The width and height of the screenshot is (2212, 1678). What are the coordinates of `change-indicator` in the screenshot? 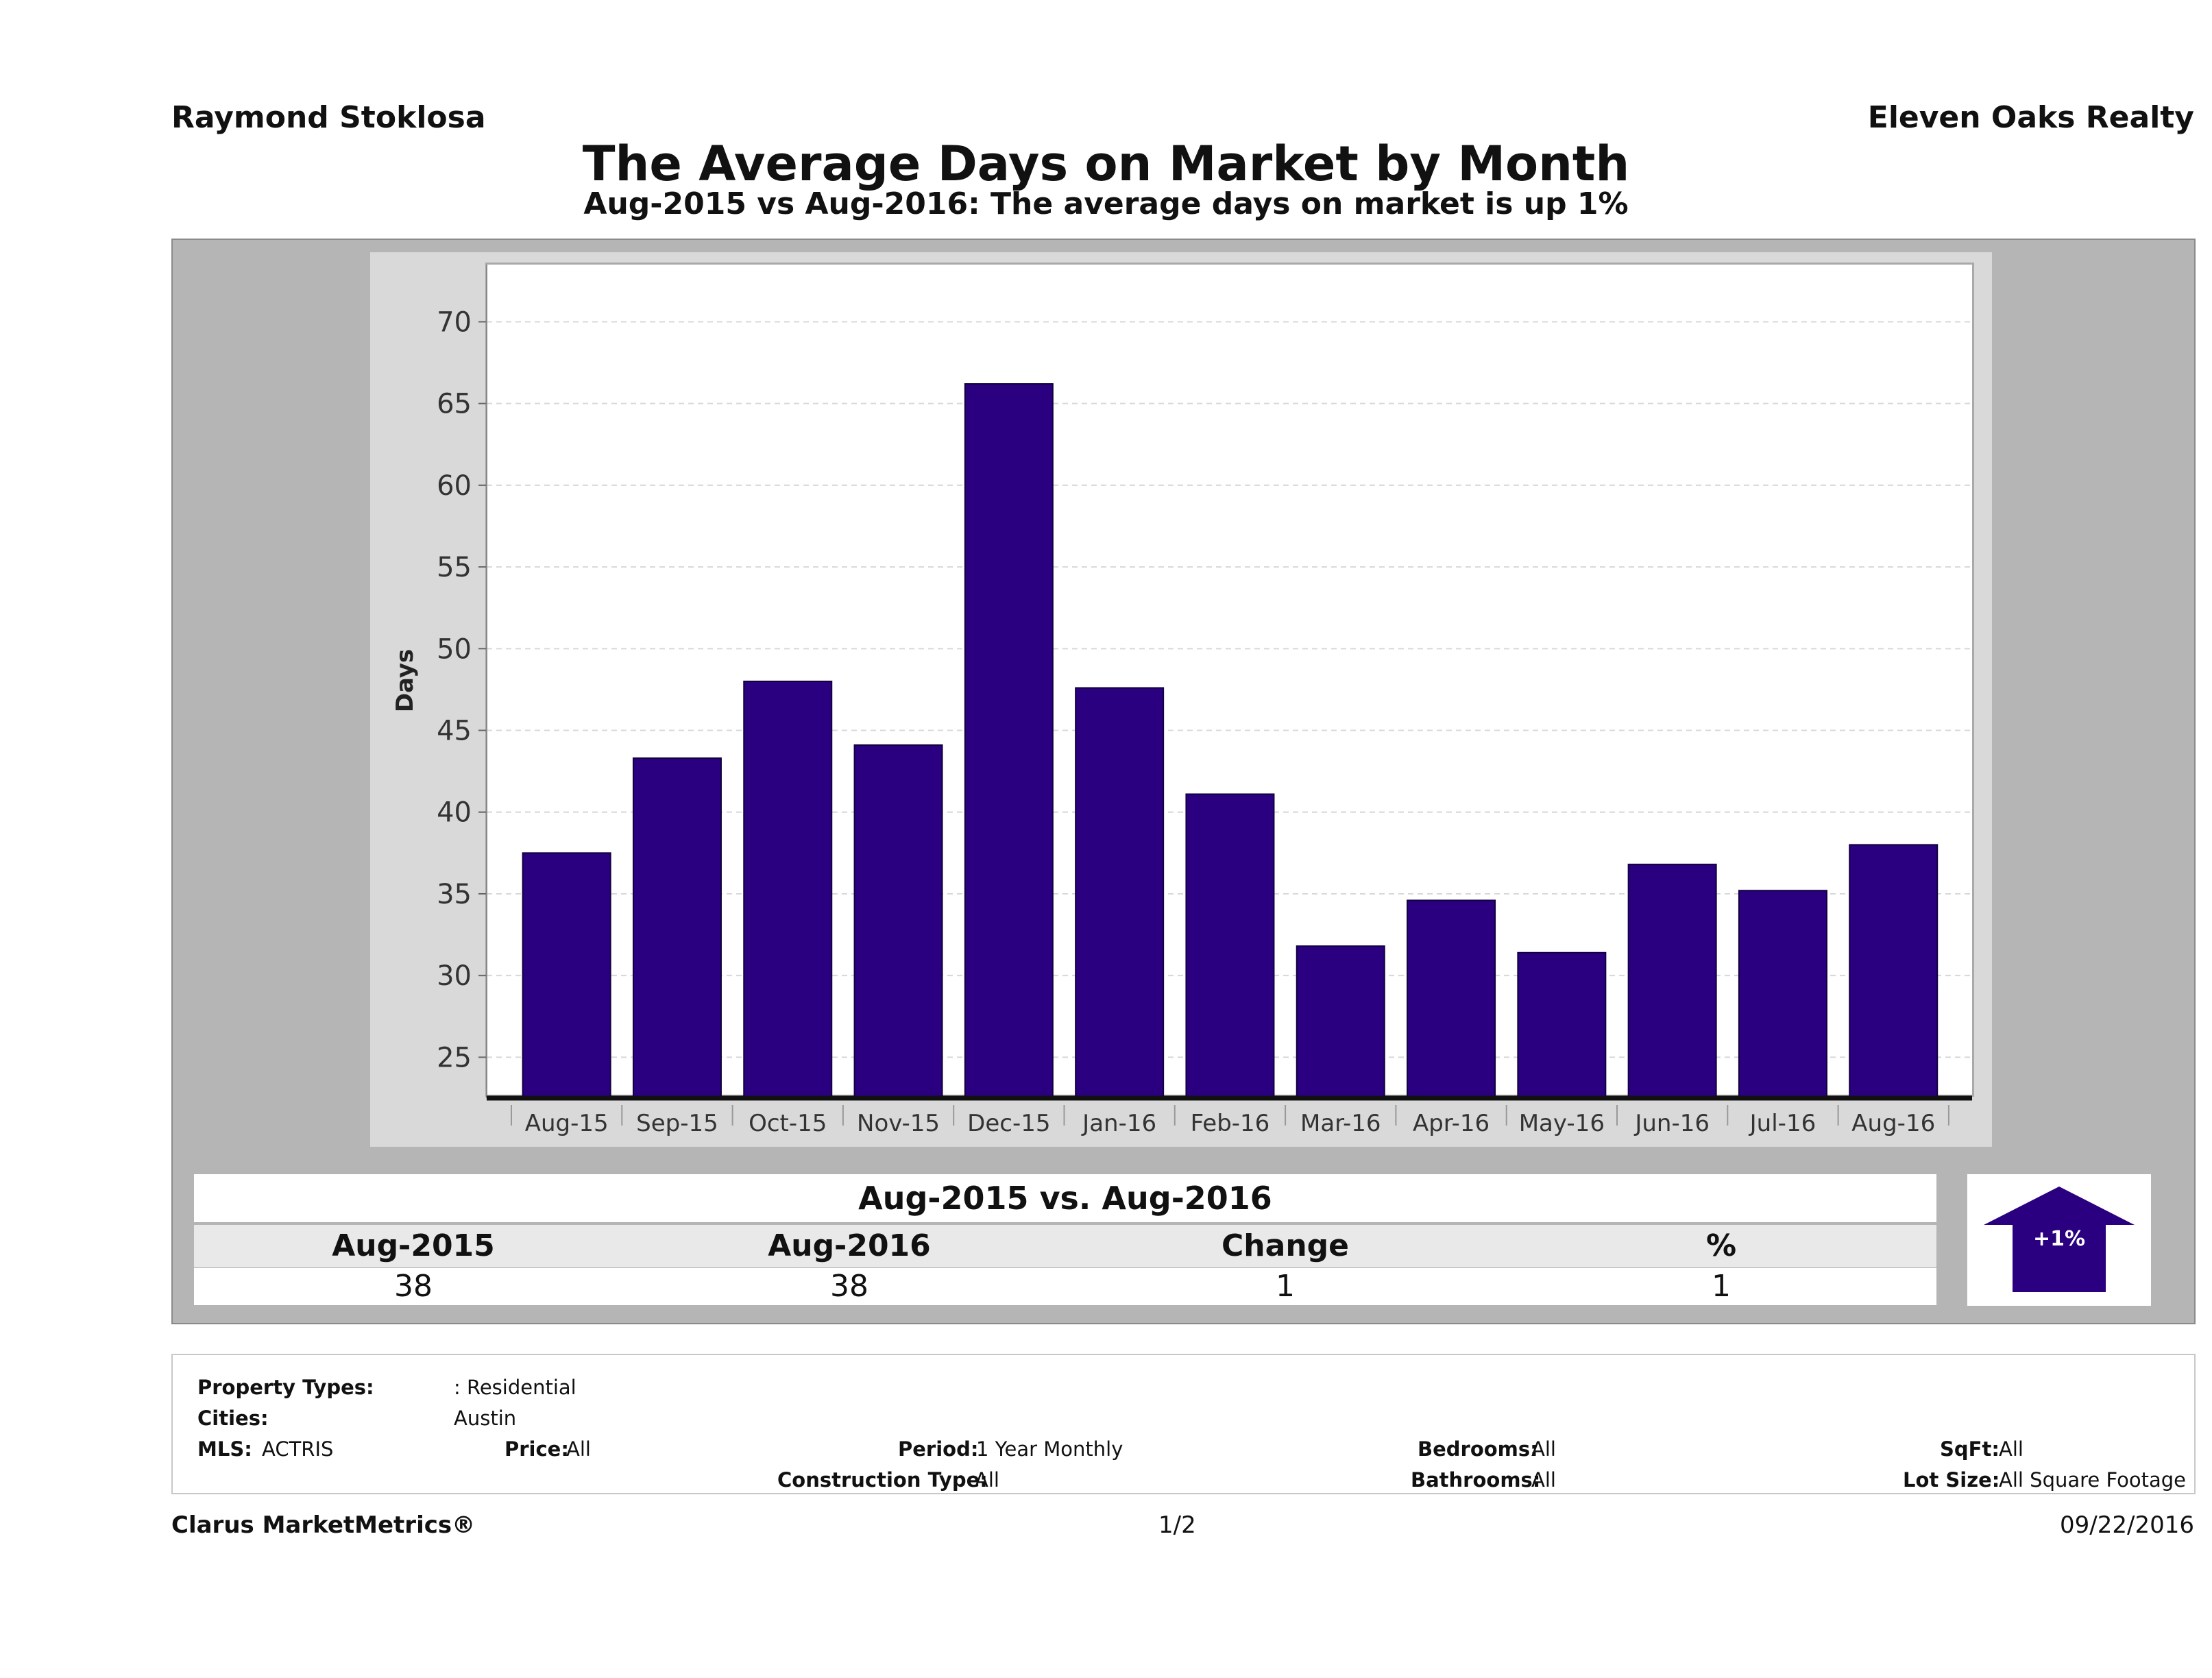 It's located at (2059, 1240).